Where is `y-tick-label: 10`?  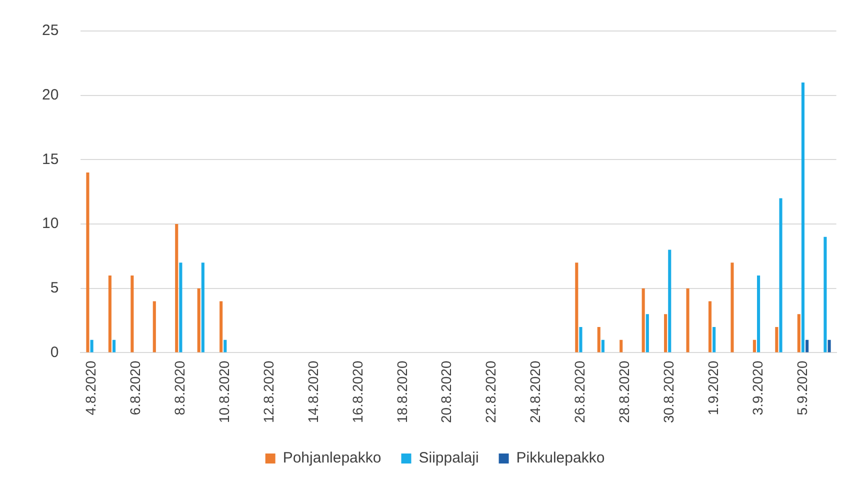 y-tick-label: 10 is located at coordinates (50, 223).